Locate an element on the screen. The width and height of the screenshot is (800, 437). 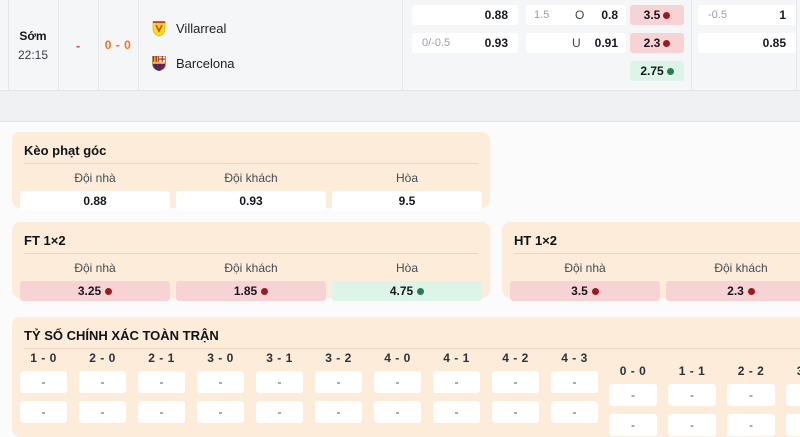
odds-handicap-row1-cell: 0.88 is located at coordinates (465, 15).